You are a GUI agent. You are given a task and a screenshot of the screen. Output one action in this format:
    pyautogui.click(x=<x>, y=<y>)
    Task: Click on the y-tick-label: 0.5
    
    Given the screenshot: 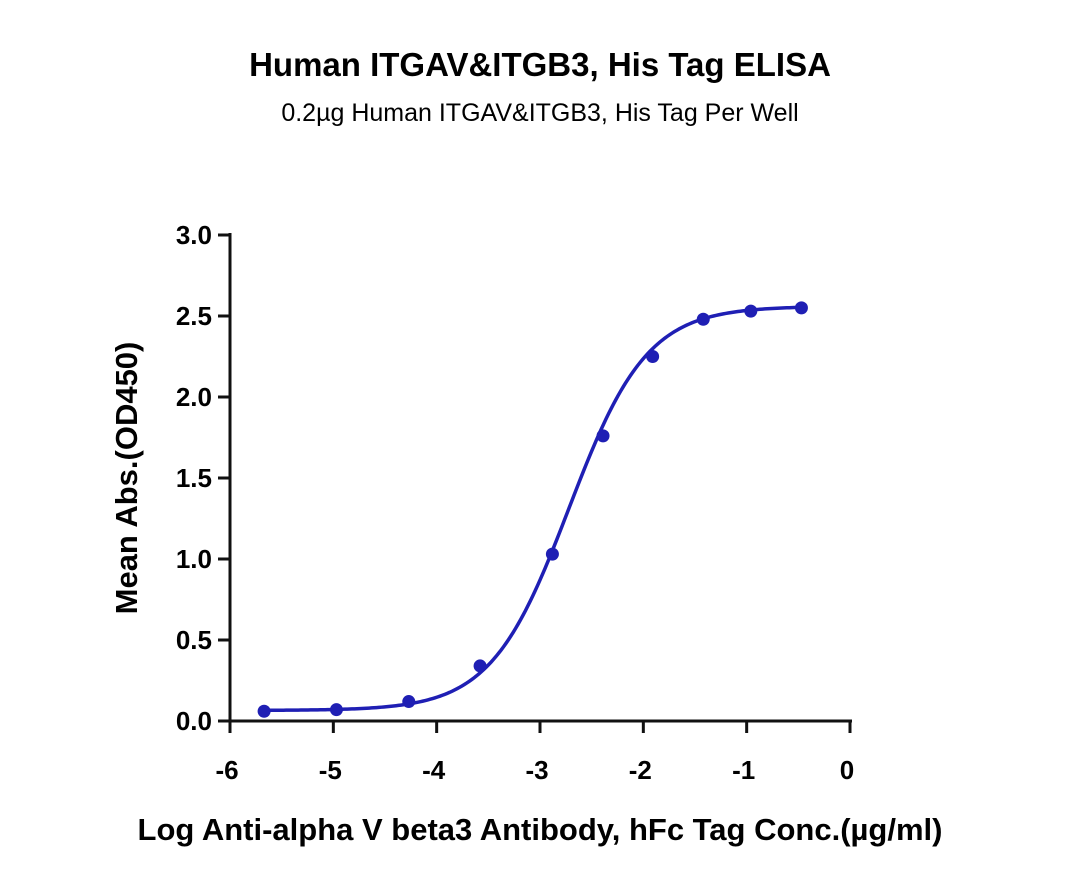 What is the action you would take?
    pyautogui.click(x=194, y=640)
    